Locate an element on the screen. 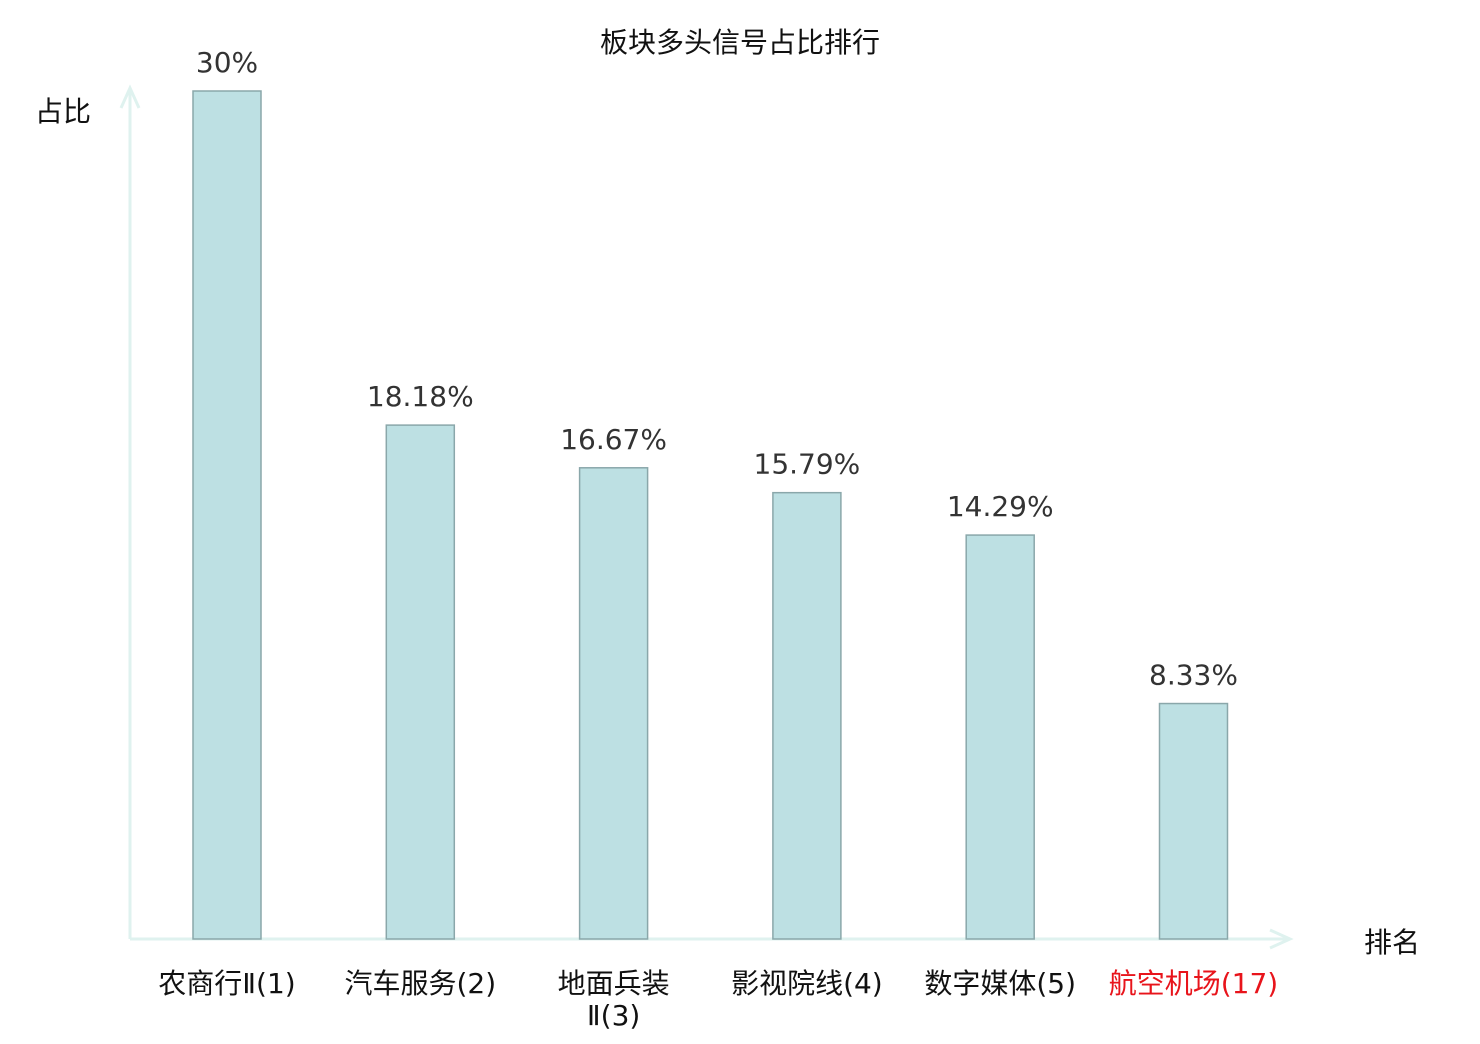 Image resolution: width=1480 pixels, height=1044 pixels. x-tick-label: 影视院线(4) is located at coordinates (807, 983).